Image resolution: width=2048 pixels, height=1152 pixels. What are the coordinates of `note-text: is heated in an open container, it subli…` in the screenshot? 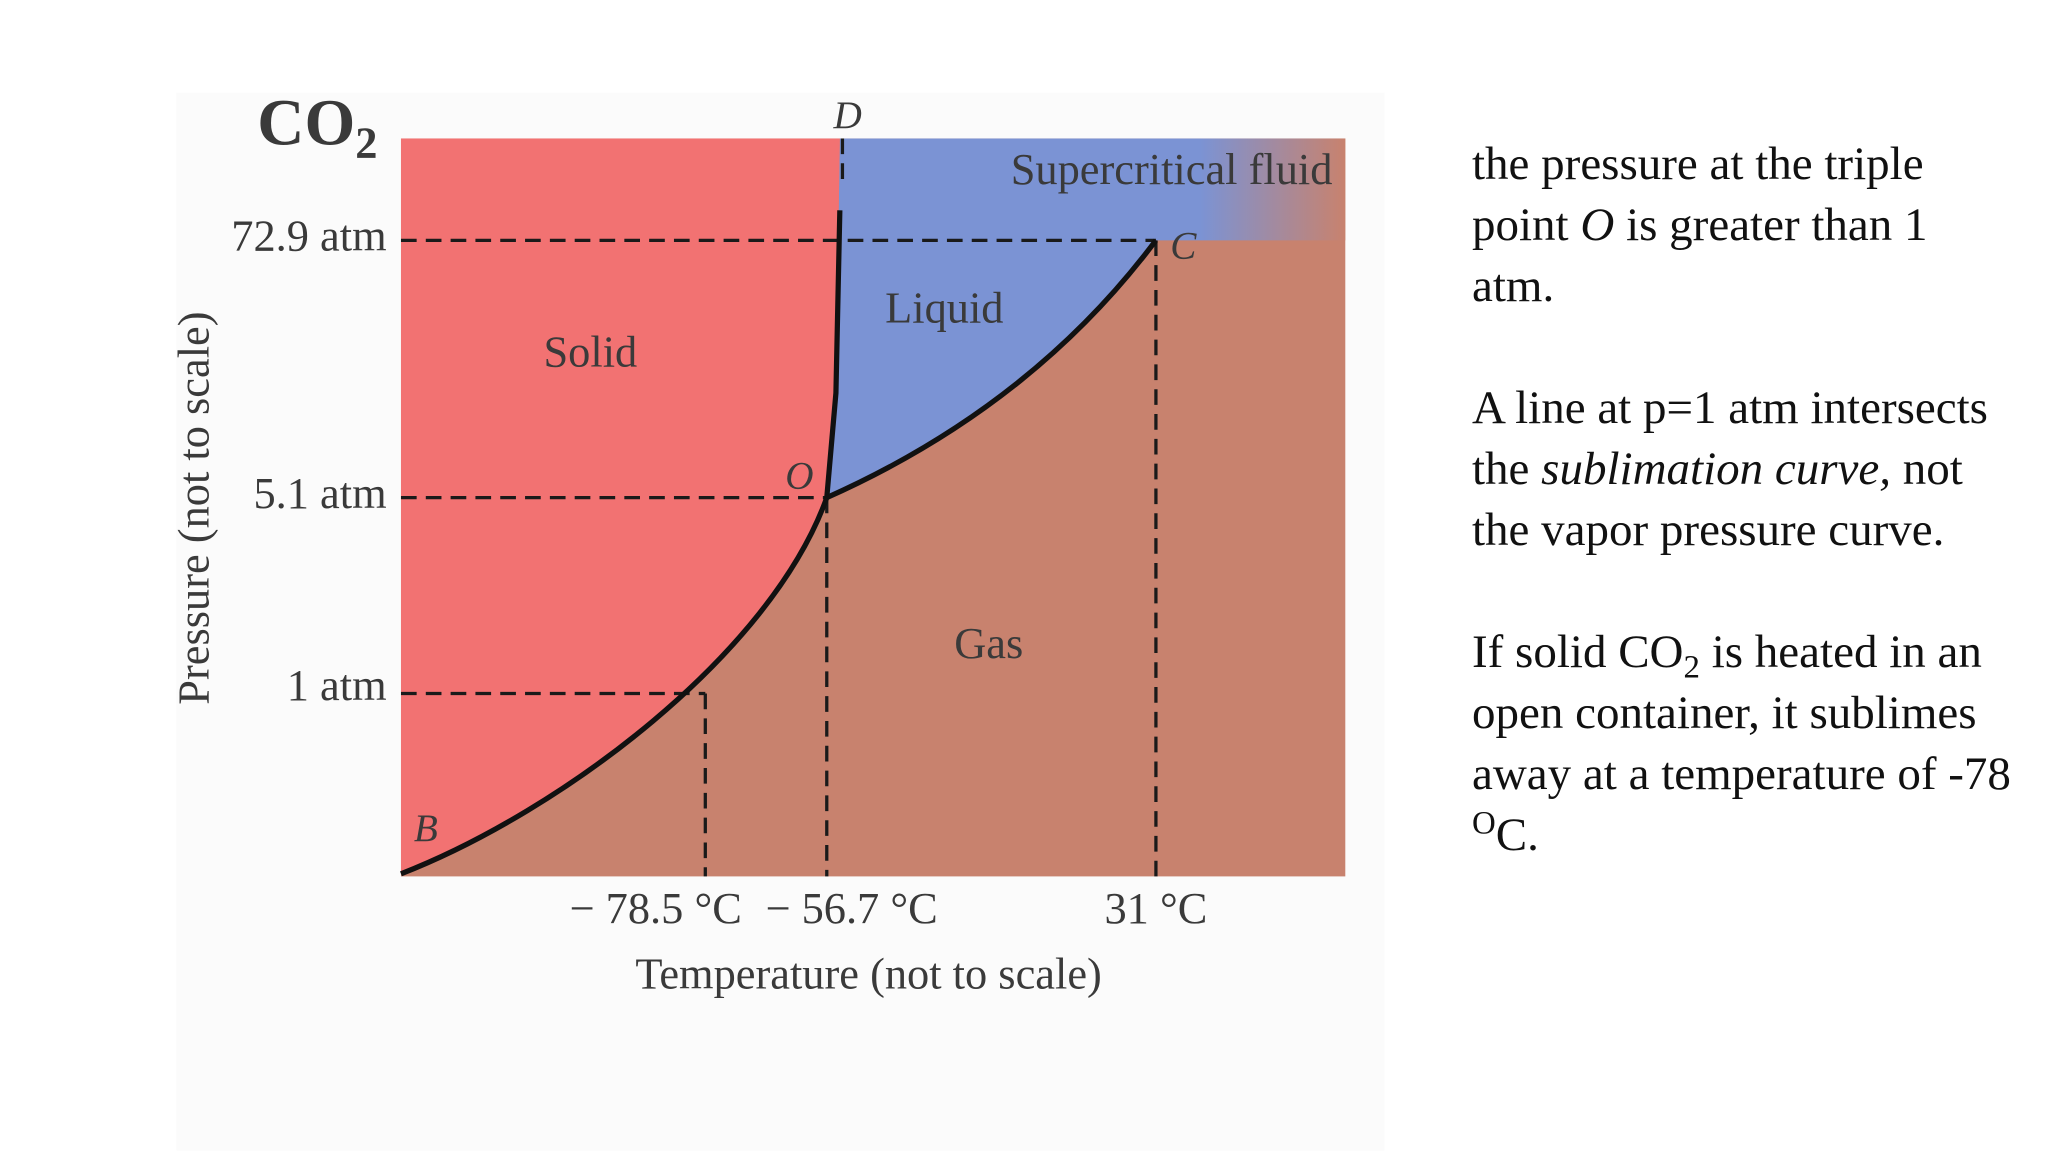 It's located at (1741, 713).